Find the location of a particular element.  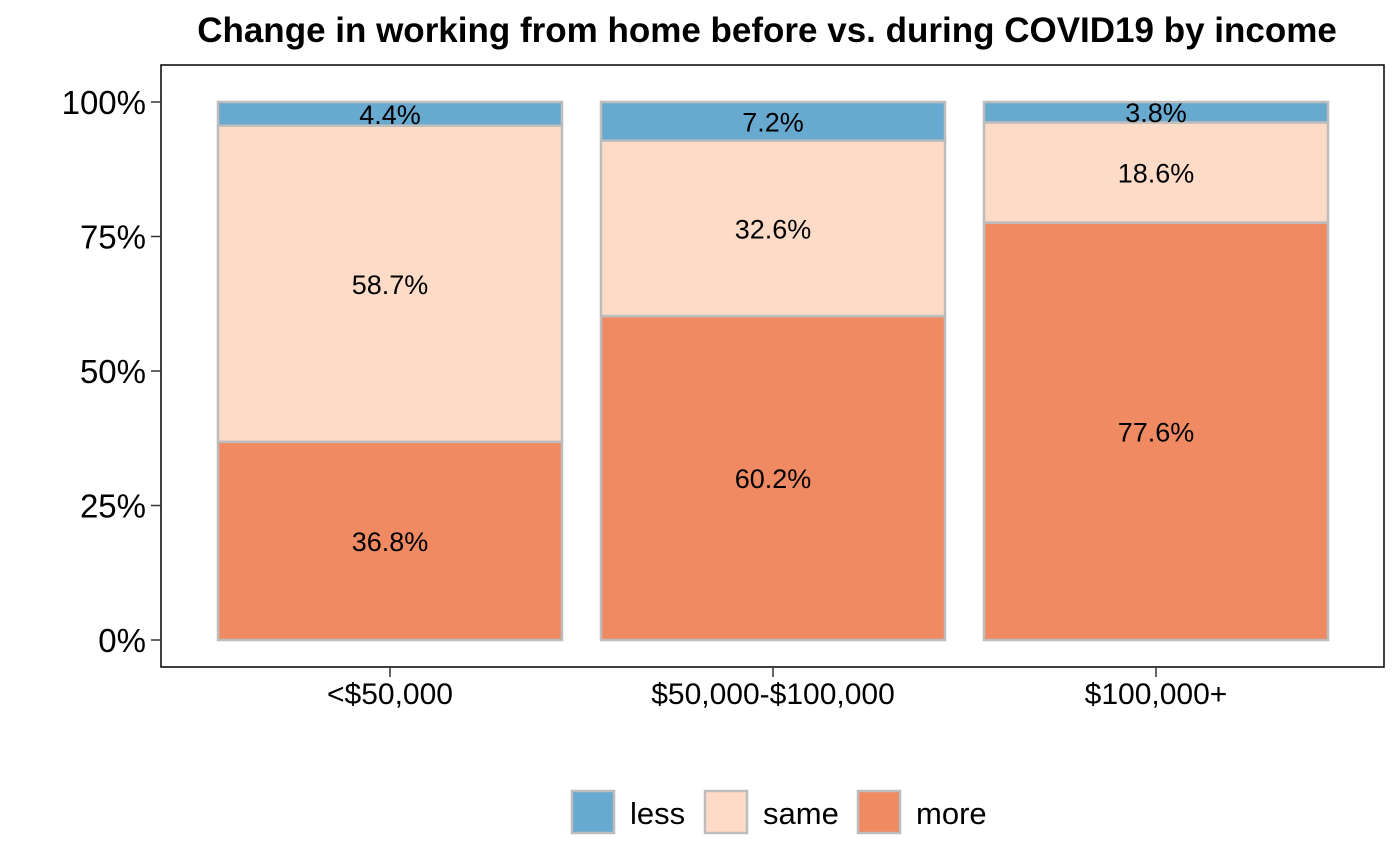

data-label-less-50-000-100-000: 7.2% is located at coordinates (773, 122).